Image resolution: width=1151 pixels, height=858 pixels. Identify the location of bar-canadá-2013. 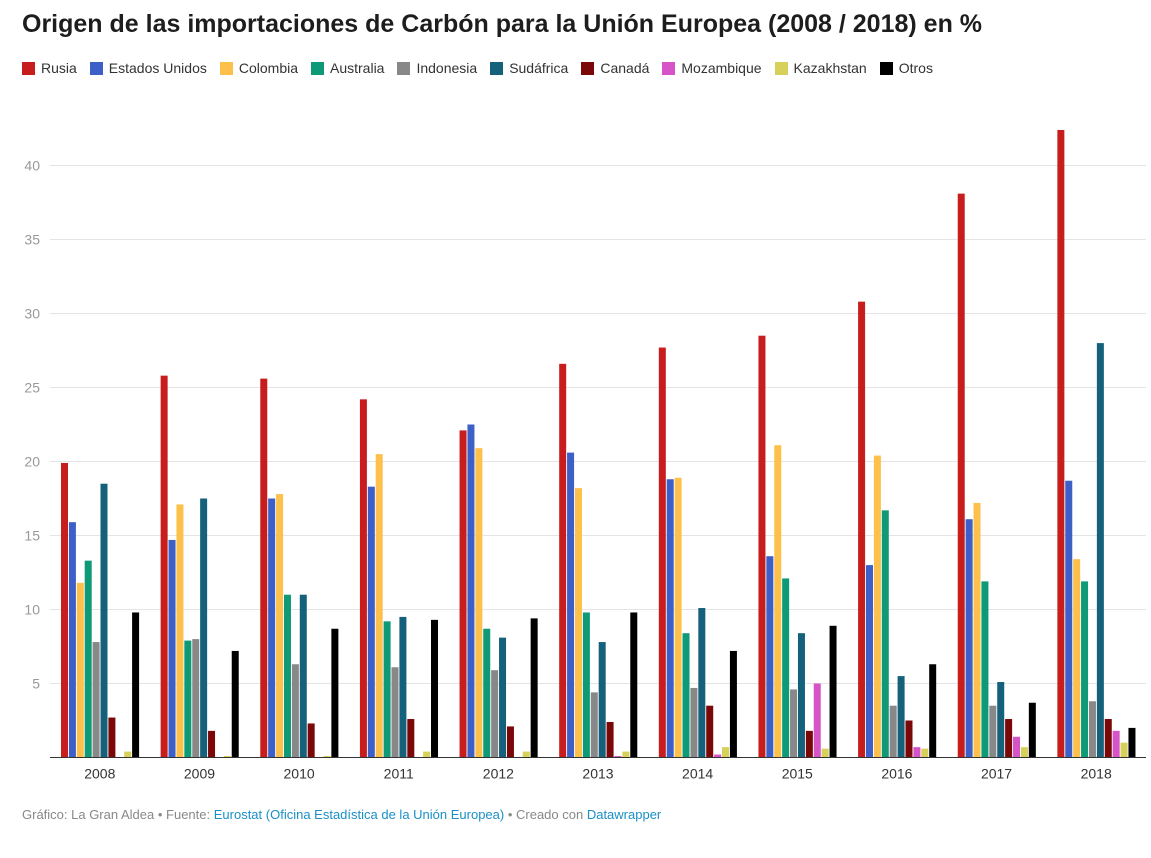
(610, 739).